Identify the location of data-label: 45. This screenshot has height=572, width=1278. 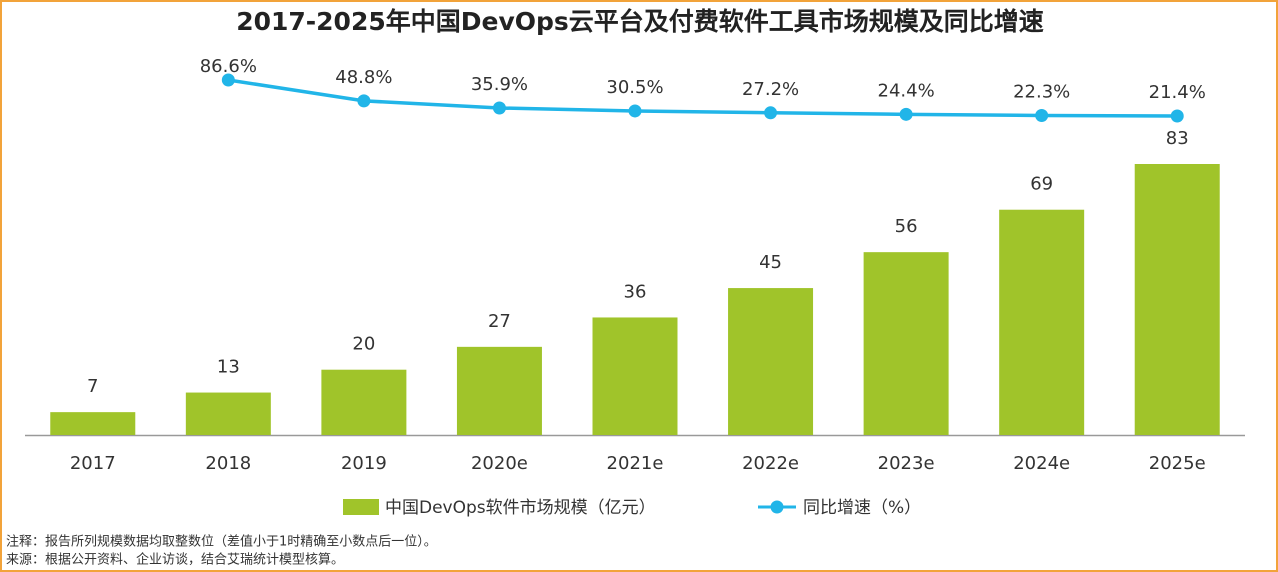
(770, 262).